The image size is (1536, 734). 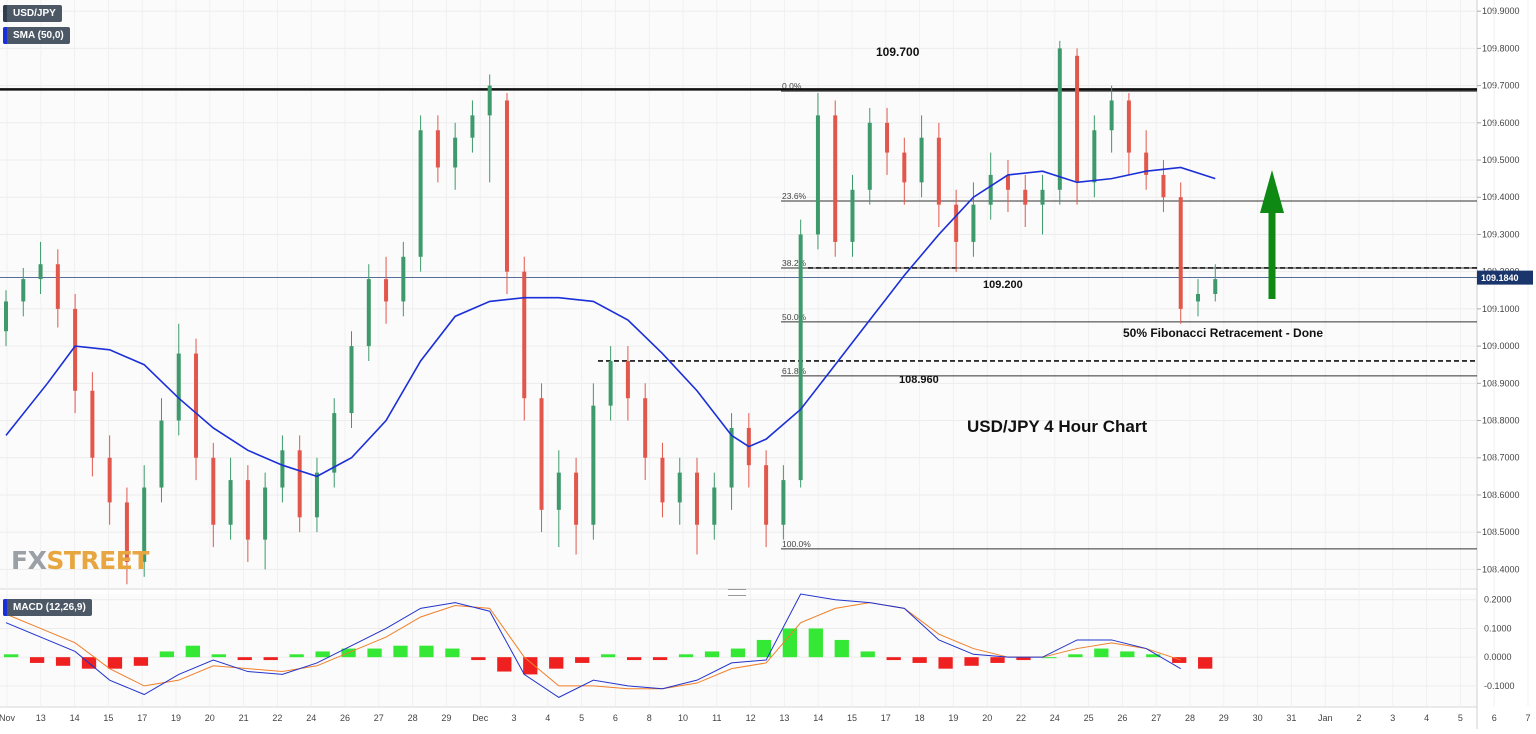 I want to click on symbol-tag: USD/JPY, so click(x=32, y=13).